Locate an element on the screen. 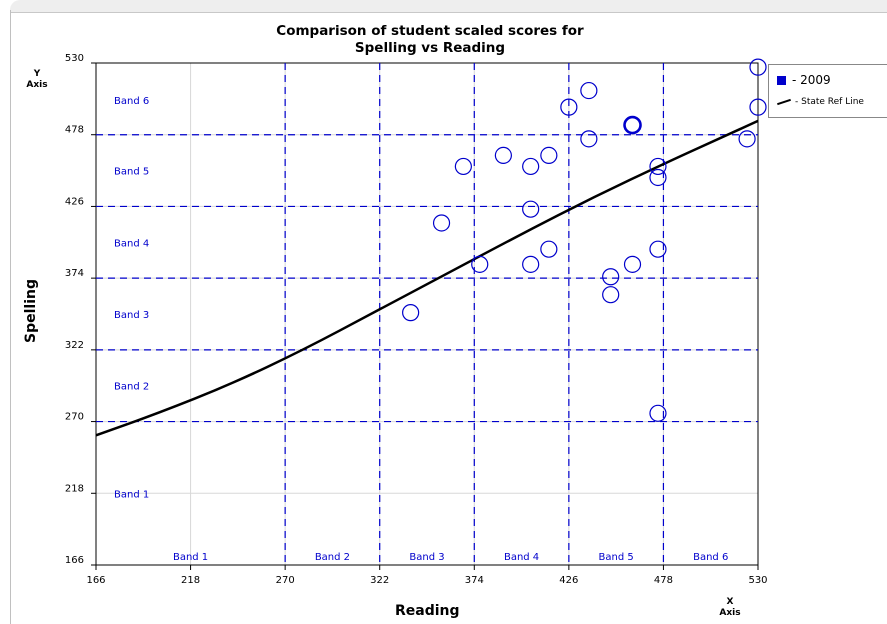  x-tick-label: 426 is located at coordinates (568, 580).